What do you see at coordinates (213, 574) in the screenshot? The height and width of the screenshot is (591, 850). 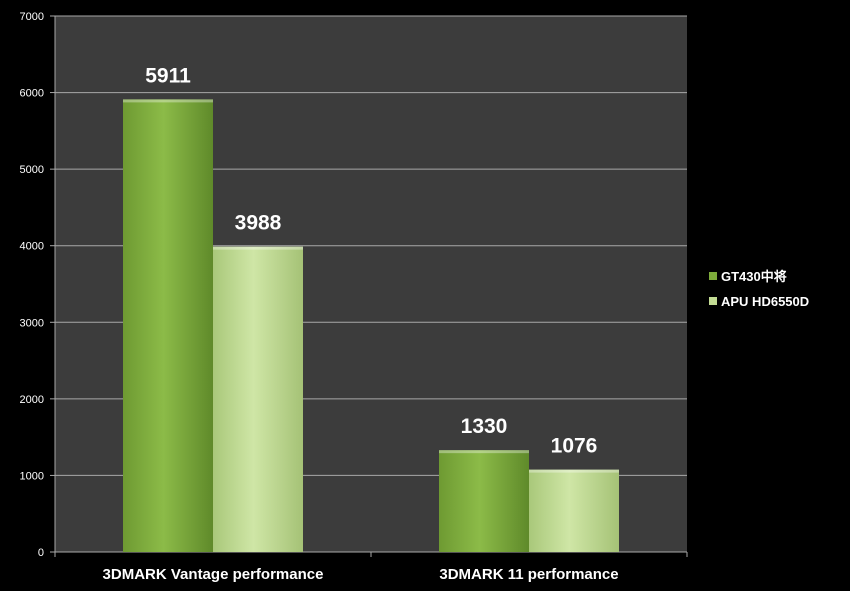 I see `x-tick-label: 3DMARK Vantage performance` at bounding box center [213, 574].